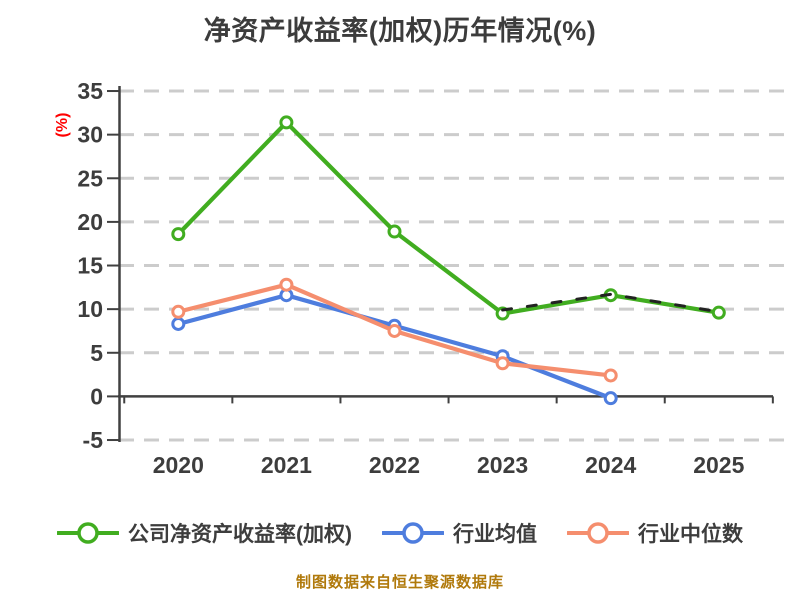 Image resolution: width=800 pixels, height=600 pixels. I want to click on data-point-company-roe-weighted-2025, so click(718, 312).